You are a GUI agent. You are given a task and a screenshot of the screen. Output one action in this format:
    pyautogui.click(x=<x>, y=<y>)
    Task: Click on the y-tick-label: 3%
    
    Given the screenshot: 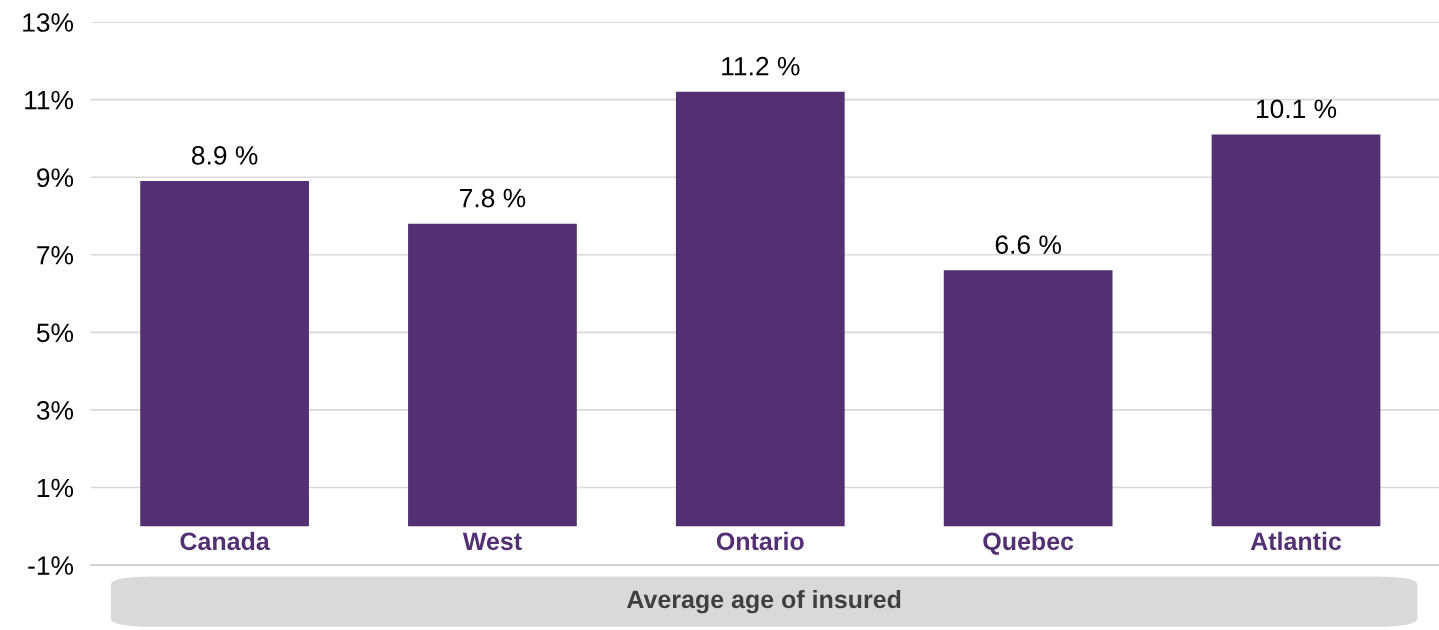 What is the action you would take?
    pyautogui.click(x=55, y=410)
    